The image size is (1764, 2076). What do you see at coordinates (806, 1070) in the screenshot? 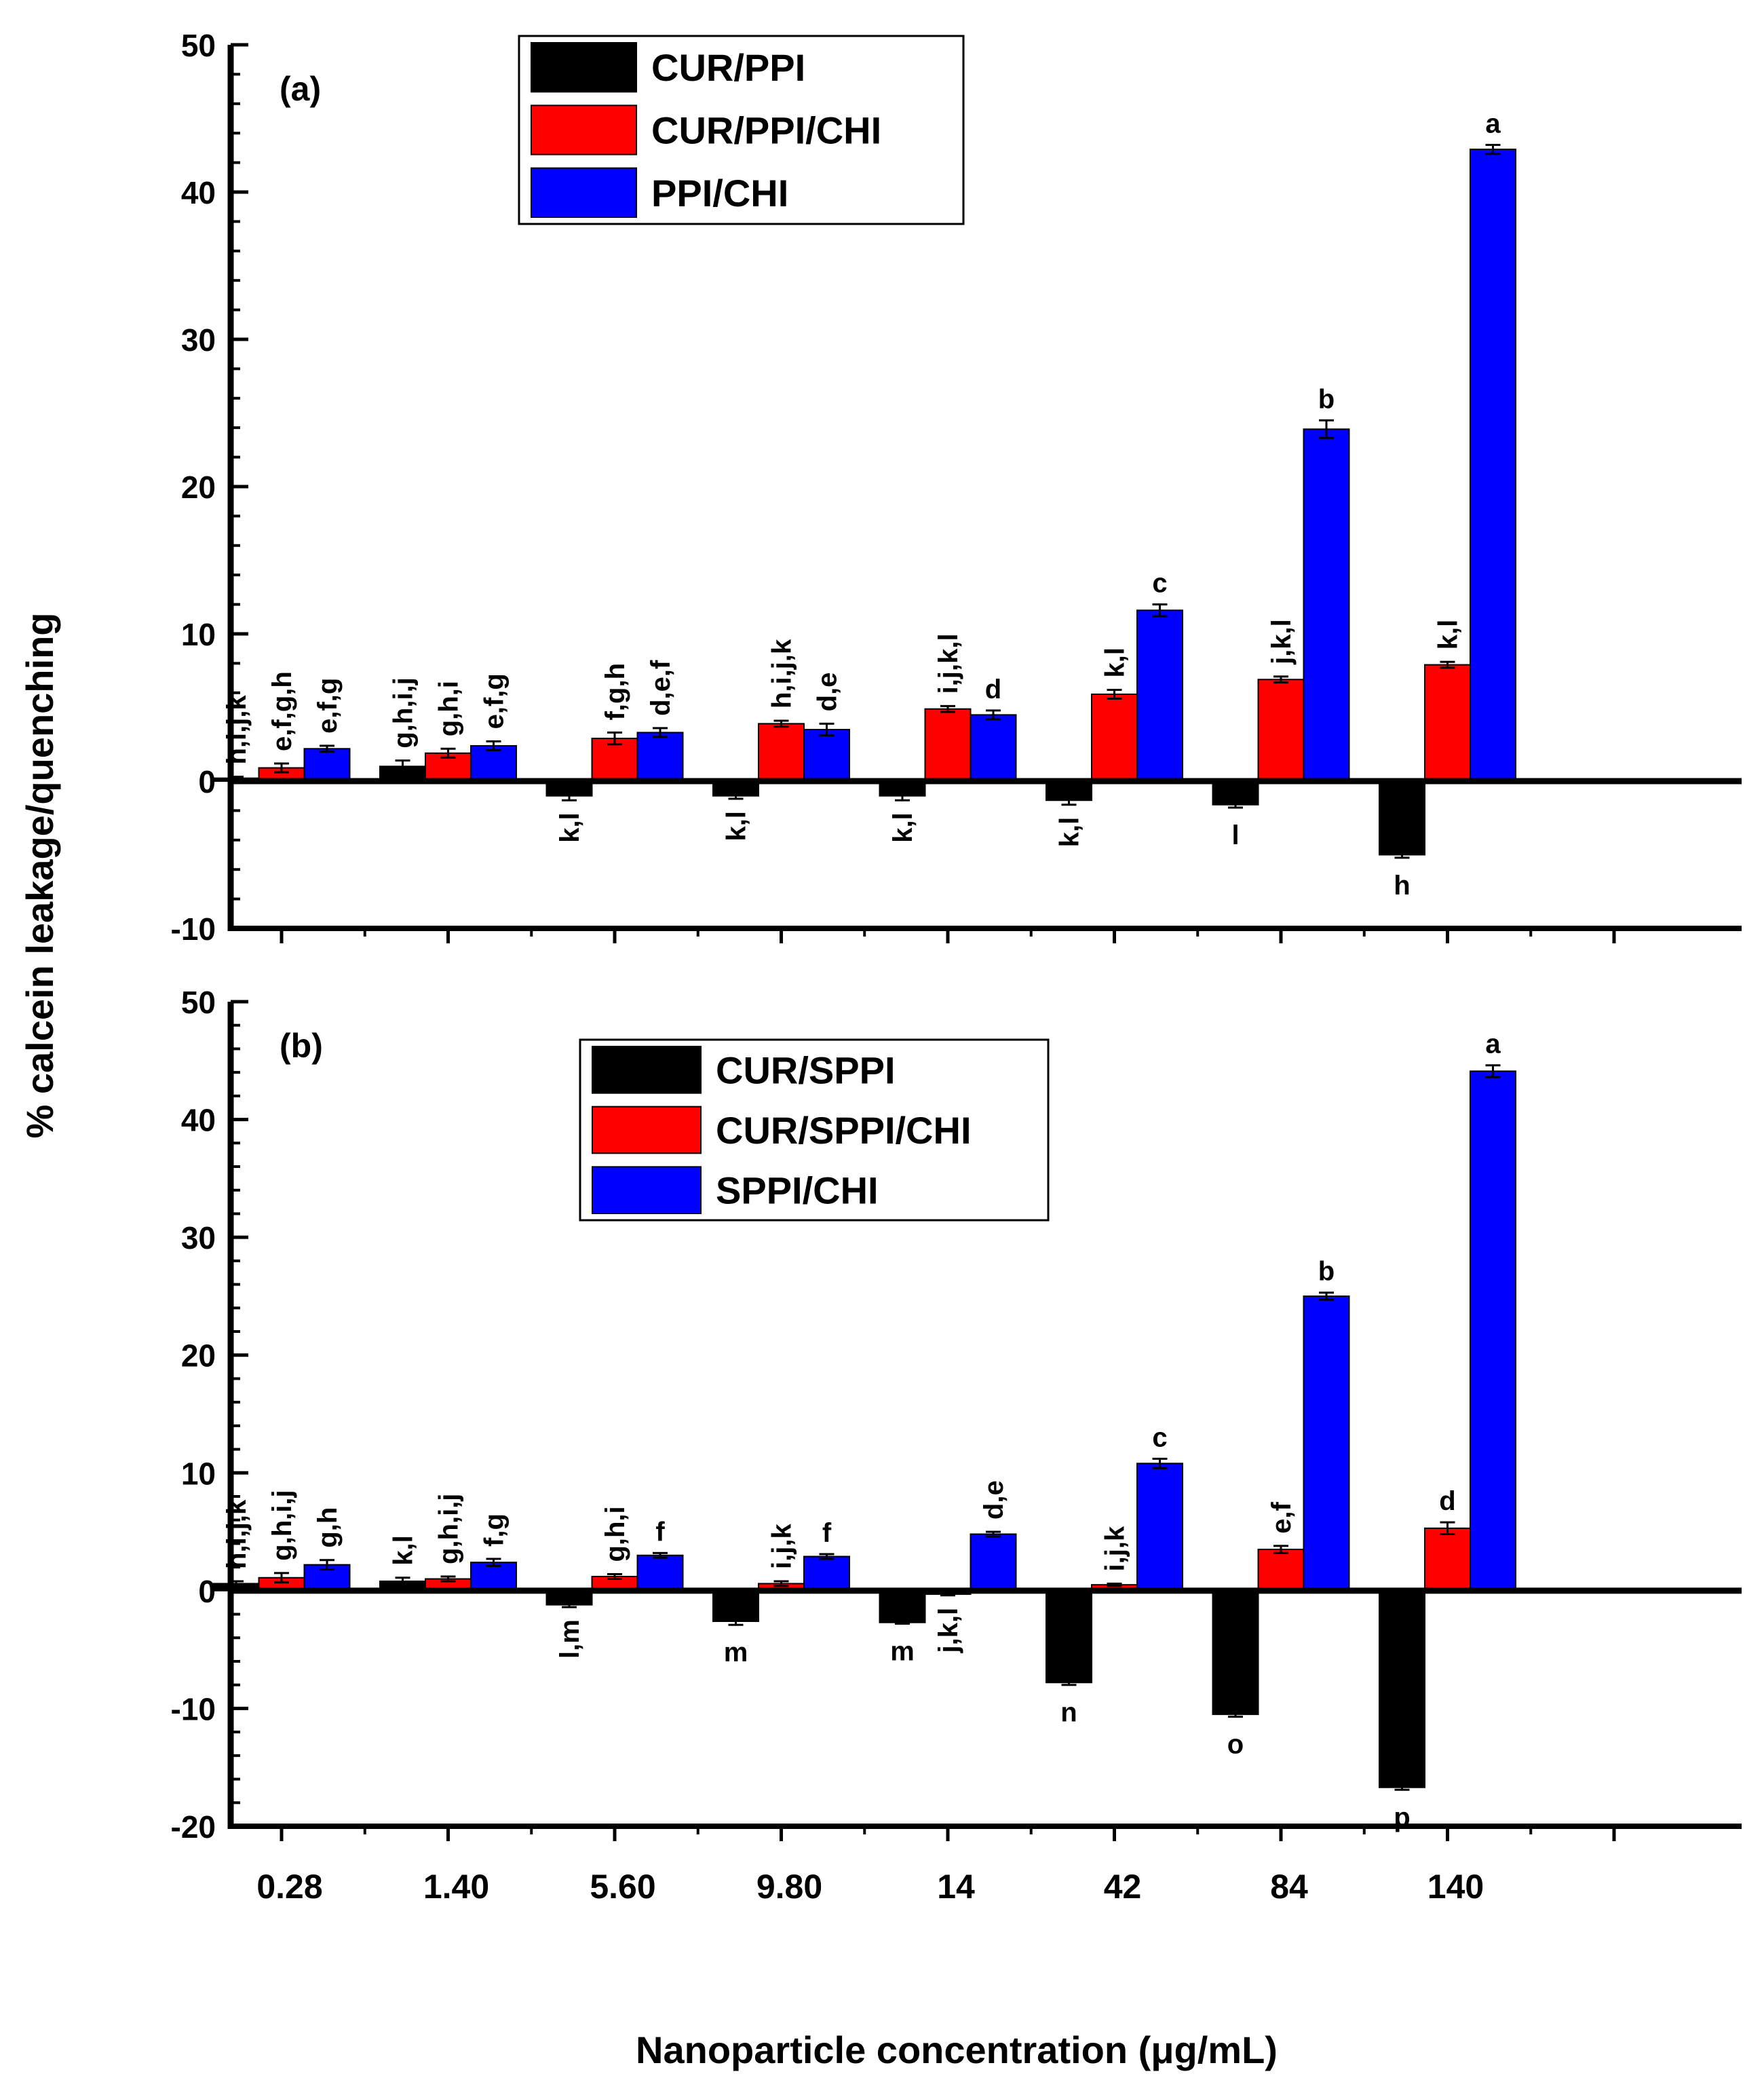
I see `legend-label: CUR/SPPI` at bounding box center [806, 1070].